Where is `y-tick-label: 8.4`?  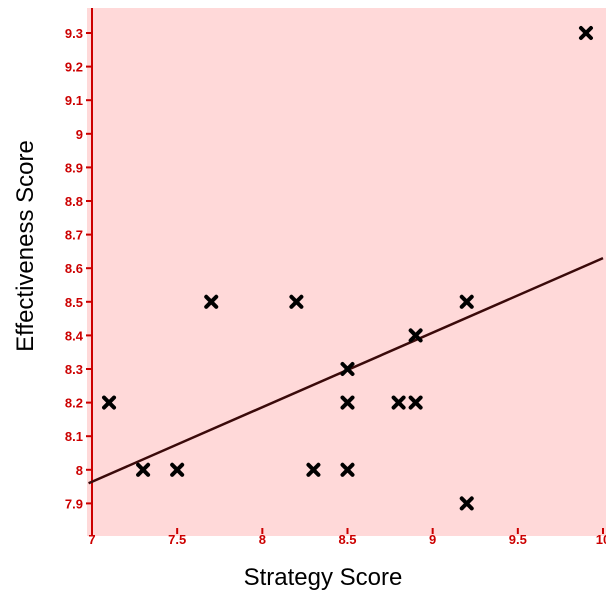
y-tick-label: 8.4 is located at coordinates (74, 335).